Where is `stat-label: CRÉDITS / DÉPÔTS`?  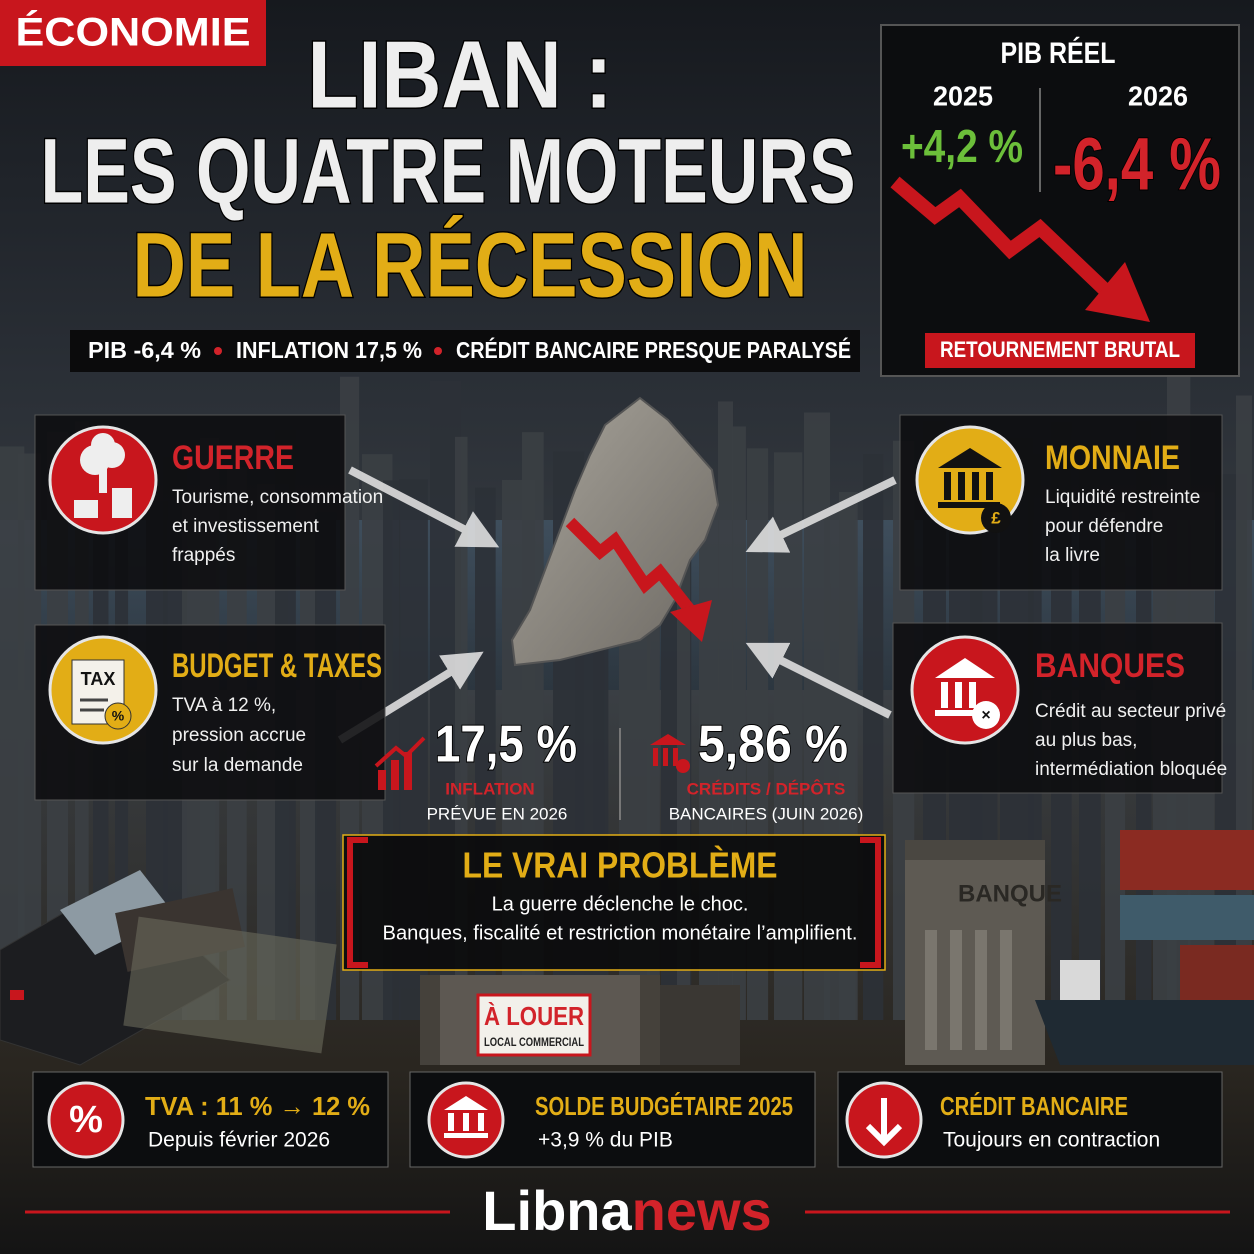 stat-label: CRÉDITS / DÉPÔTS is located at coordinates (766, 788).